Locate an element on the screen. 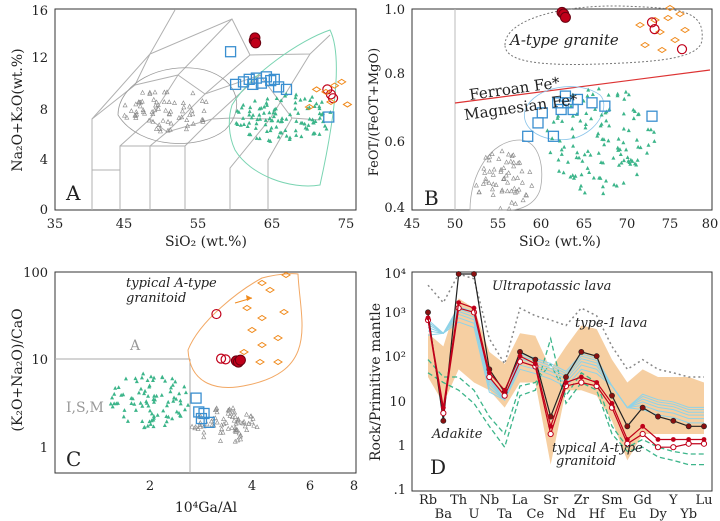 Image resolution: width=720 pixels, height=521 pixels. panel-b-xtick: 80 is located at coordinates (710, 224).